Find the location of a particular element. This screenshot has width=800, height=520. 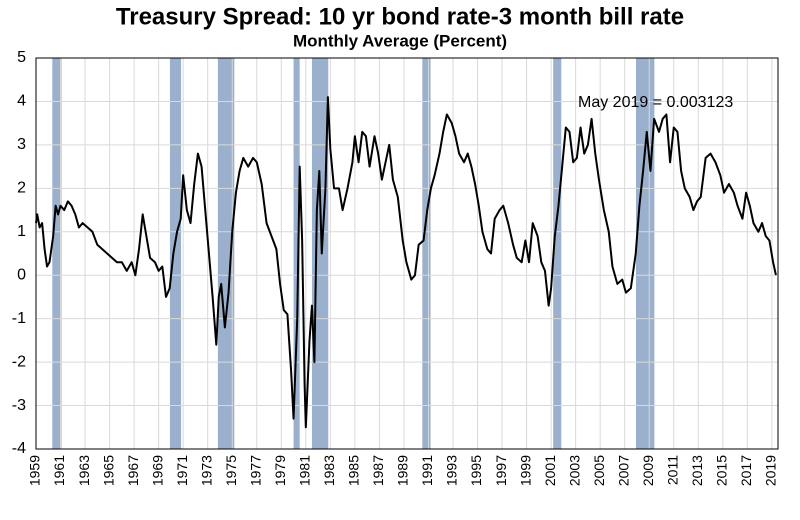

x-tick-label: 1959 is located at coordinates (35, 470).